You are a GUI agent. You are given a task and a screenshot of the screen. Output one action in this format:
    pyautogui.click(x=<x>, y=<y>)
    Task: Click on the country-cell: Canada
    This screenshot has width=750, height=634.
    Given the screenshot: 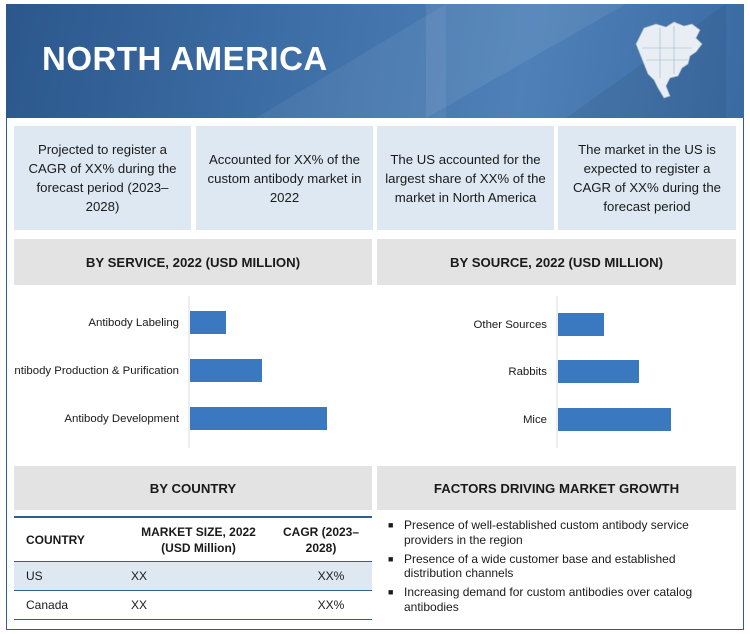 What is the action you would take?
    pyautogui.click(x=47, y=605)
    